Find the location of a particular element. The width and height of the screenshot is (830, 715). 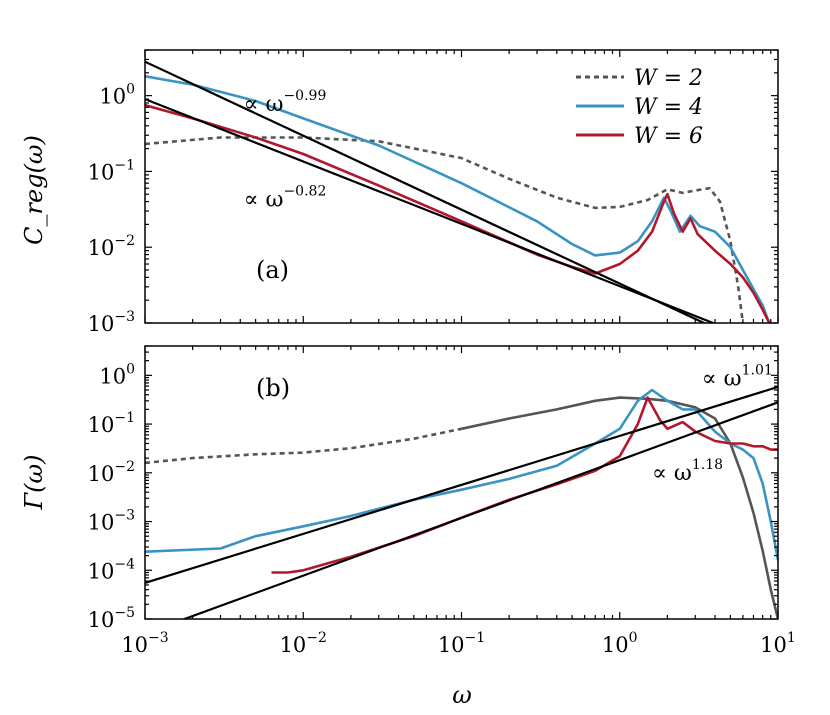

x-tick-label: 10¹ is located at coordinates (778, 643).